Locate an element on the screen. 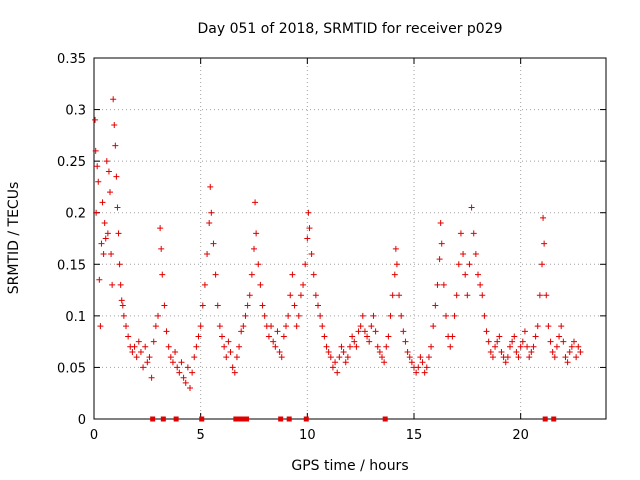  y-tick-label: 0.3 is located at coordinates (75, 111).